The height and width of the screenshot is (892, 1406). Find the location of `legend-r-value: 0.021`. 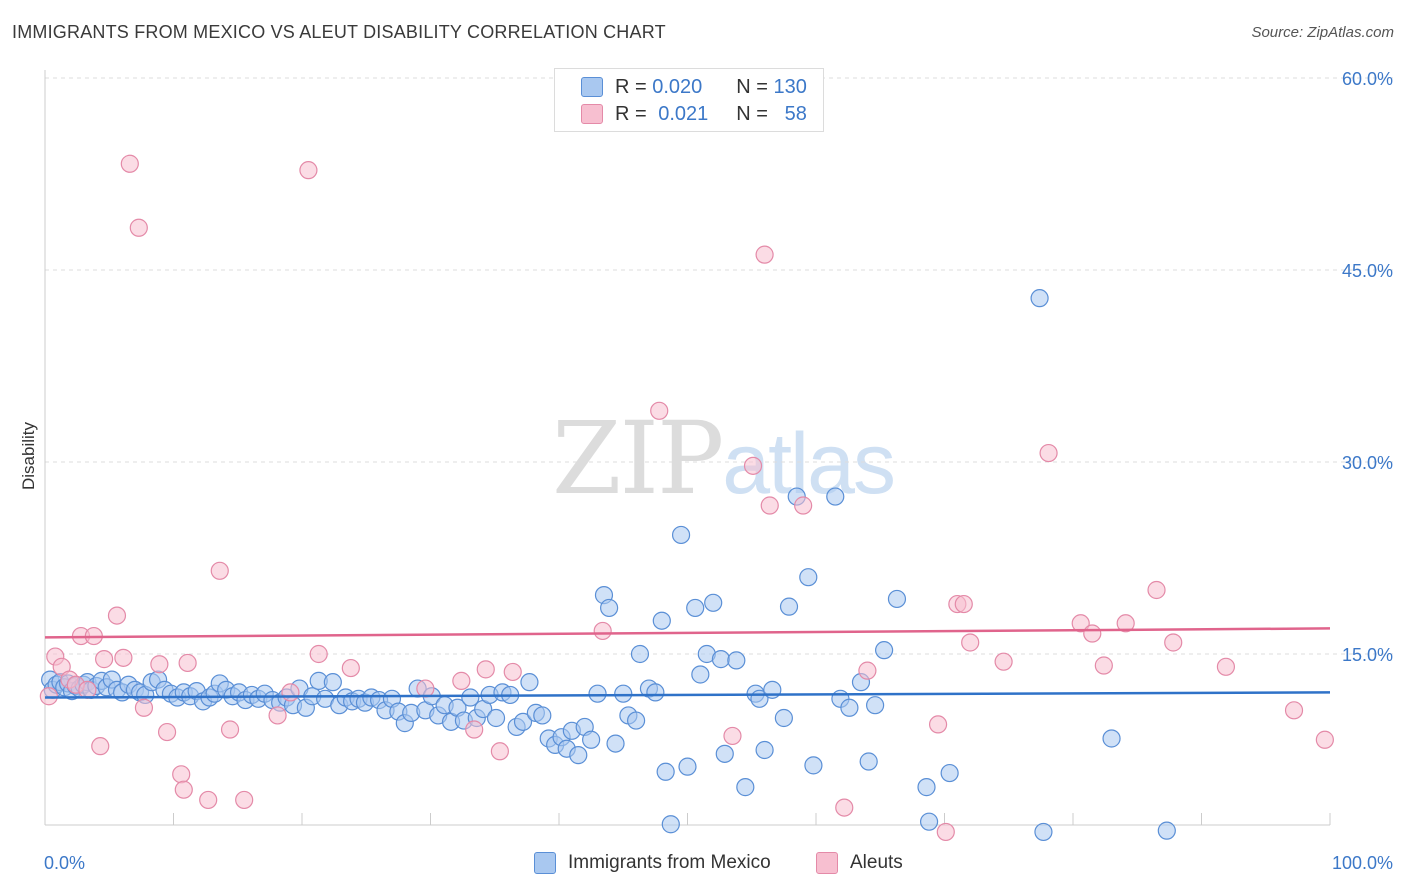

legend-r-value: 0.021 is located at coordinates (683, 113).